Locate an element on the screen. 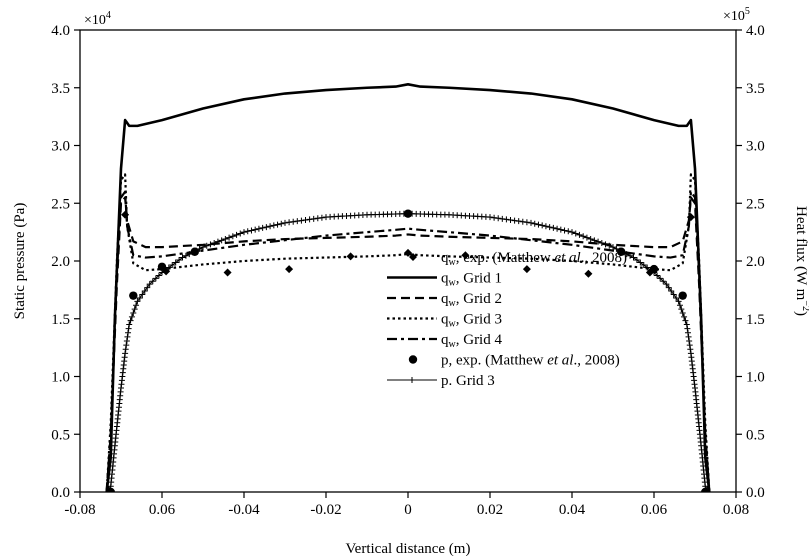  right-y-tick-label: 4.0 is located at coordinates (755, 31).